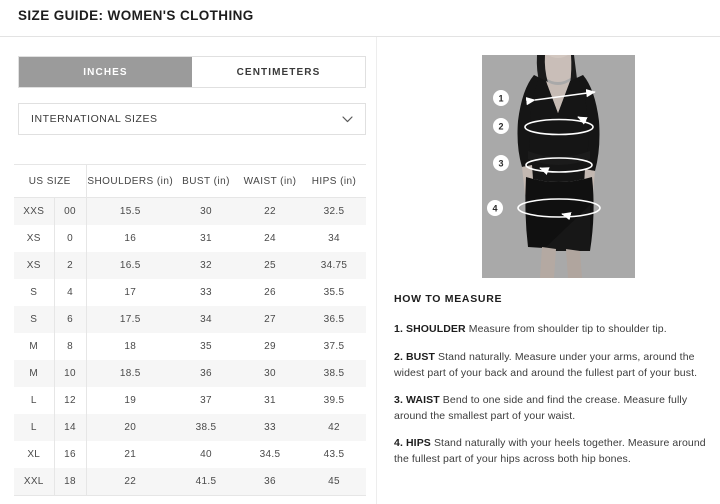 The height and width of the screenshot is (504, 720). Describe the element at coordinates (206, 292) in the screenshot. I see `cell-bust: 33` at that location.